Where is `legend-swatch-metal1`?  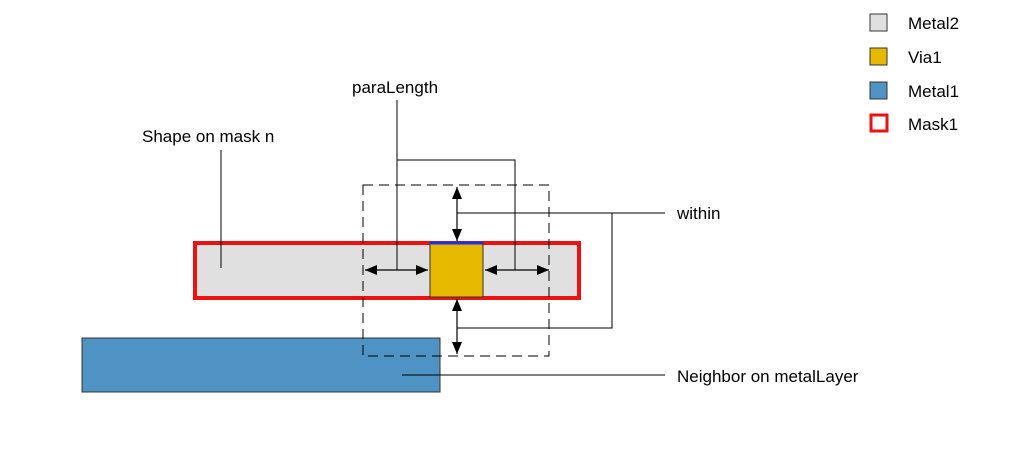
legend-swatch-metal1 is located at coordinates (878, 90).